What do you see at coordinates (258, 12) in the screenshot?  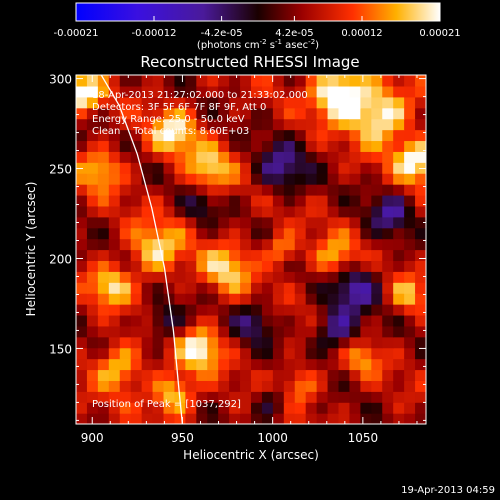 I see `colorbar` at bounding box center [258, 12].